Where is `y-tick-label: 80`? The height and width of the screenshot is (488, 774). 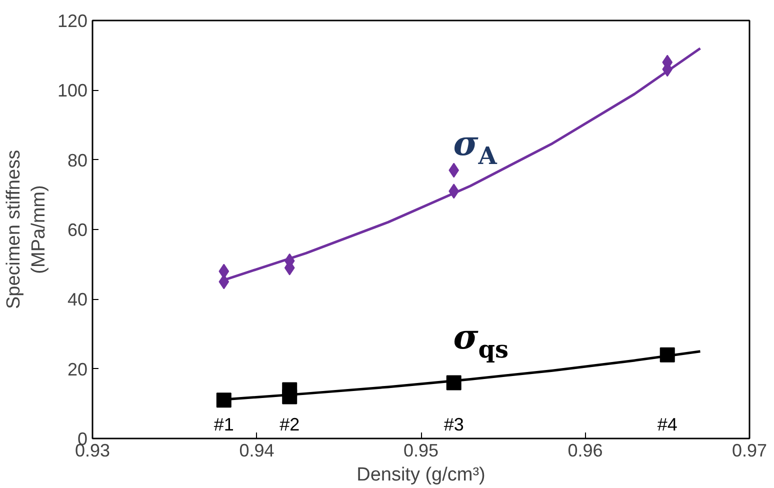 y-tick-label: 80 is located at coordinates (77, 160).